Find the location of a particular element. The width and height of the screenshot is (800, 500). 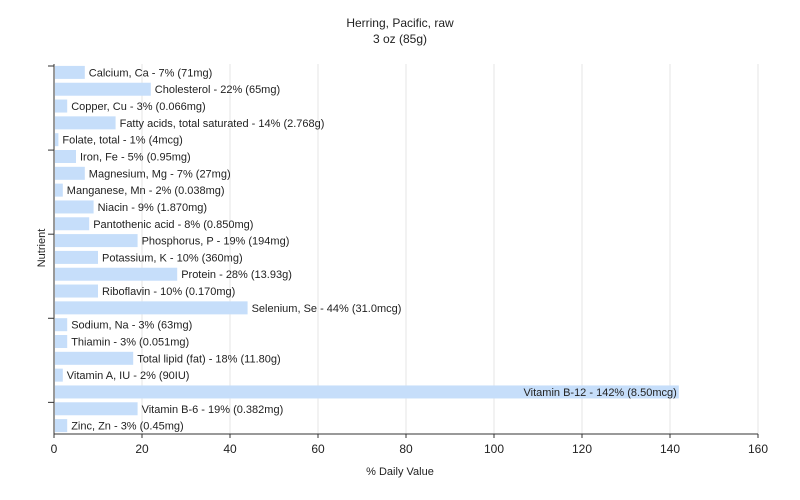

x-tick-label: 20 is located at coordinates (142, 449).